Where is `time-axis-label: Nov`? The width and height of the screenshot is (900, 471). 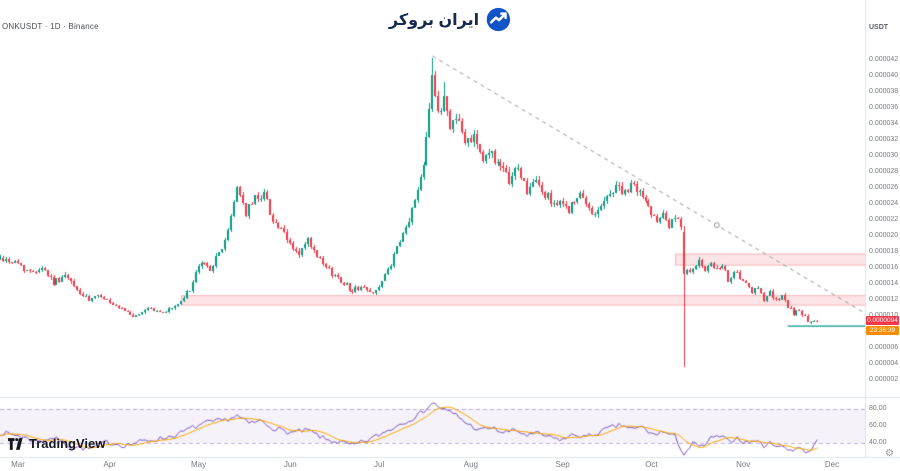 time-axis-label: Nov is located at coordinates (743, 464).